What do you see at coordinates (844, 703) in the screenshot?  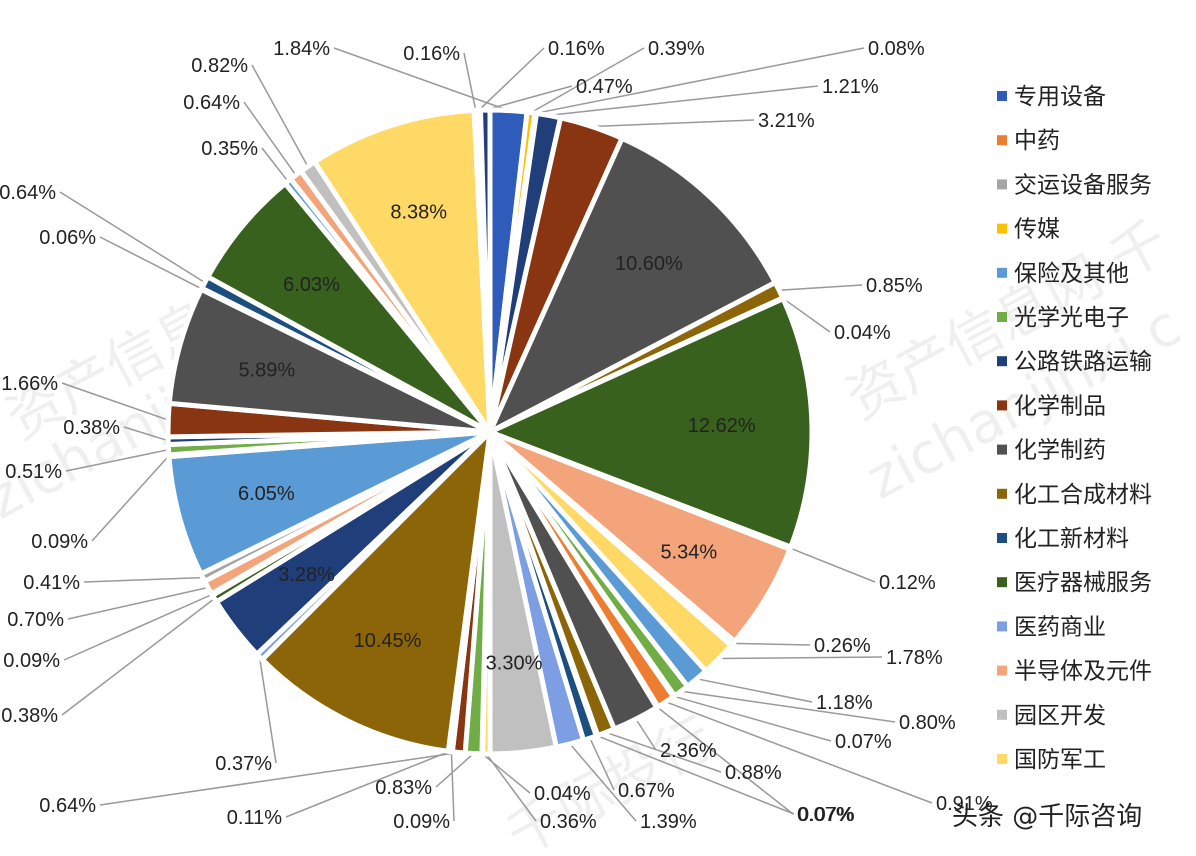 I see `slice-value-label: 1.18%` at bounding box center [844, 703].